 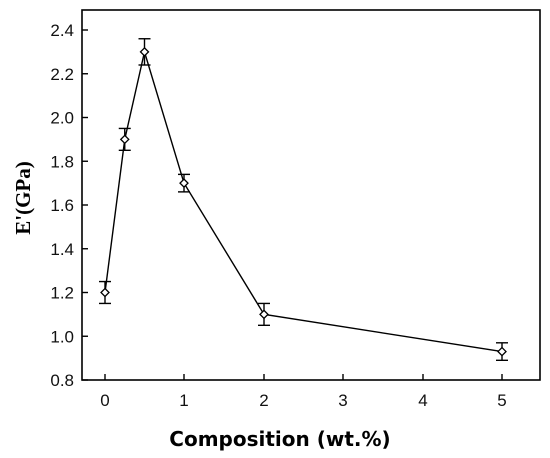 What do you see at coordinates (62, 293) in the screenshot?
I see `y-tick-label: 1.2` at bounding box center [62, 293].